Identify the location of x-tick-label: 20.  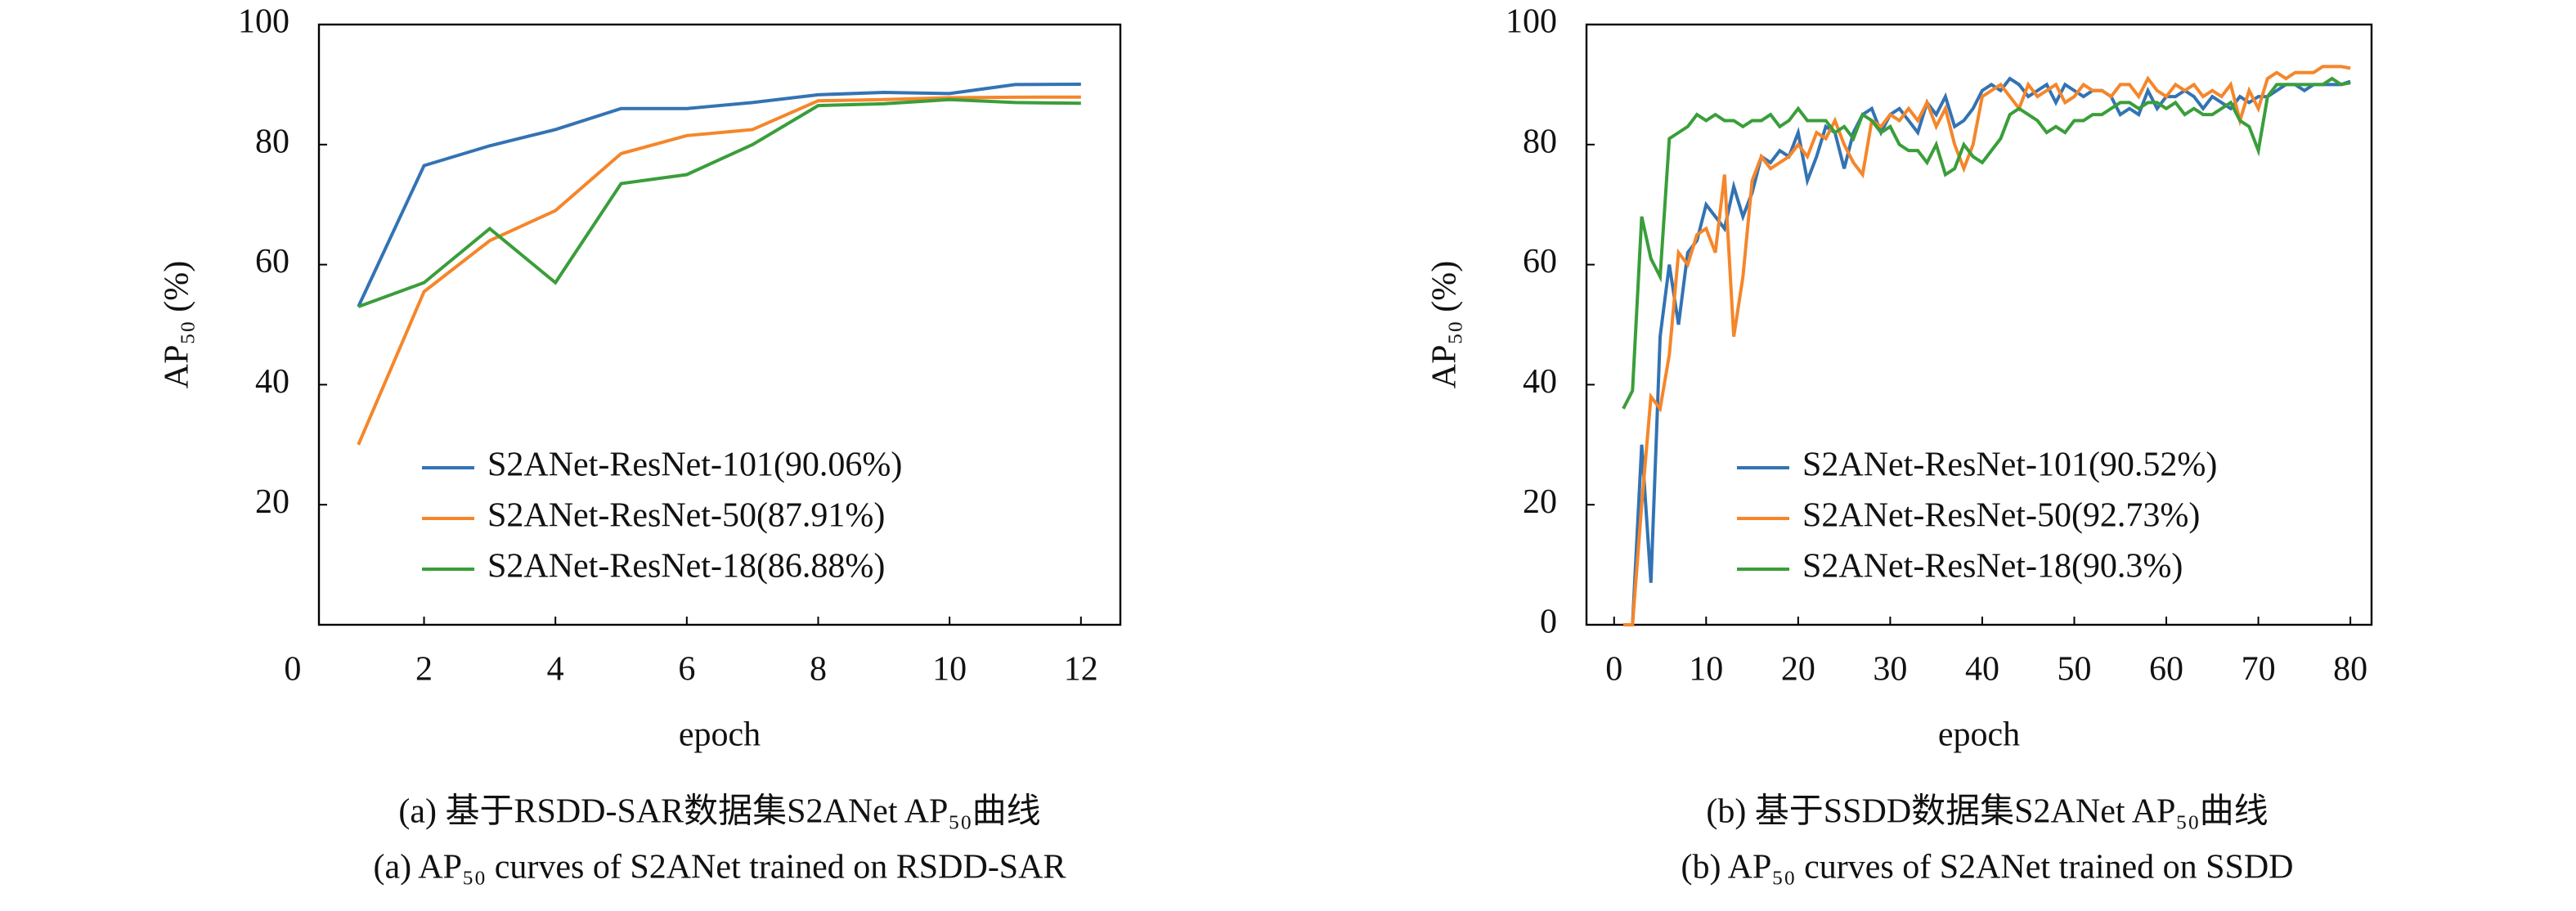
(1798, 670).